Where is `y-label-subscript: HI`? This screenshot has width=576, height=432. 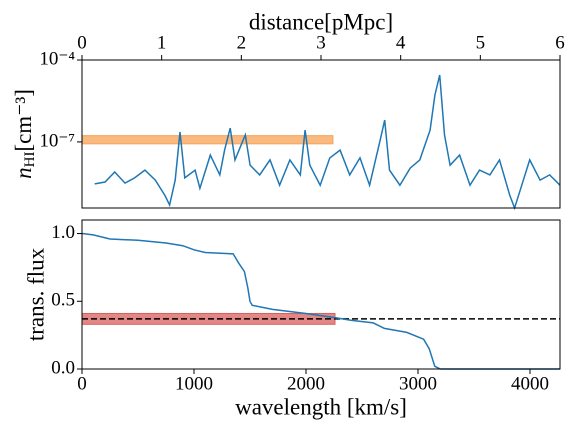 y-label-subscript: HI is located at coordinates (30, 160).